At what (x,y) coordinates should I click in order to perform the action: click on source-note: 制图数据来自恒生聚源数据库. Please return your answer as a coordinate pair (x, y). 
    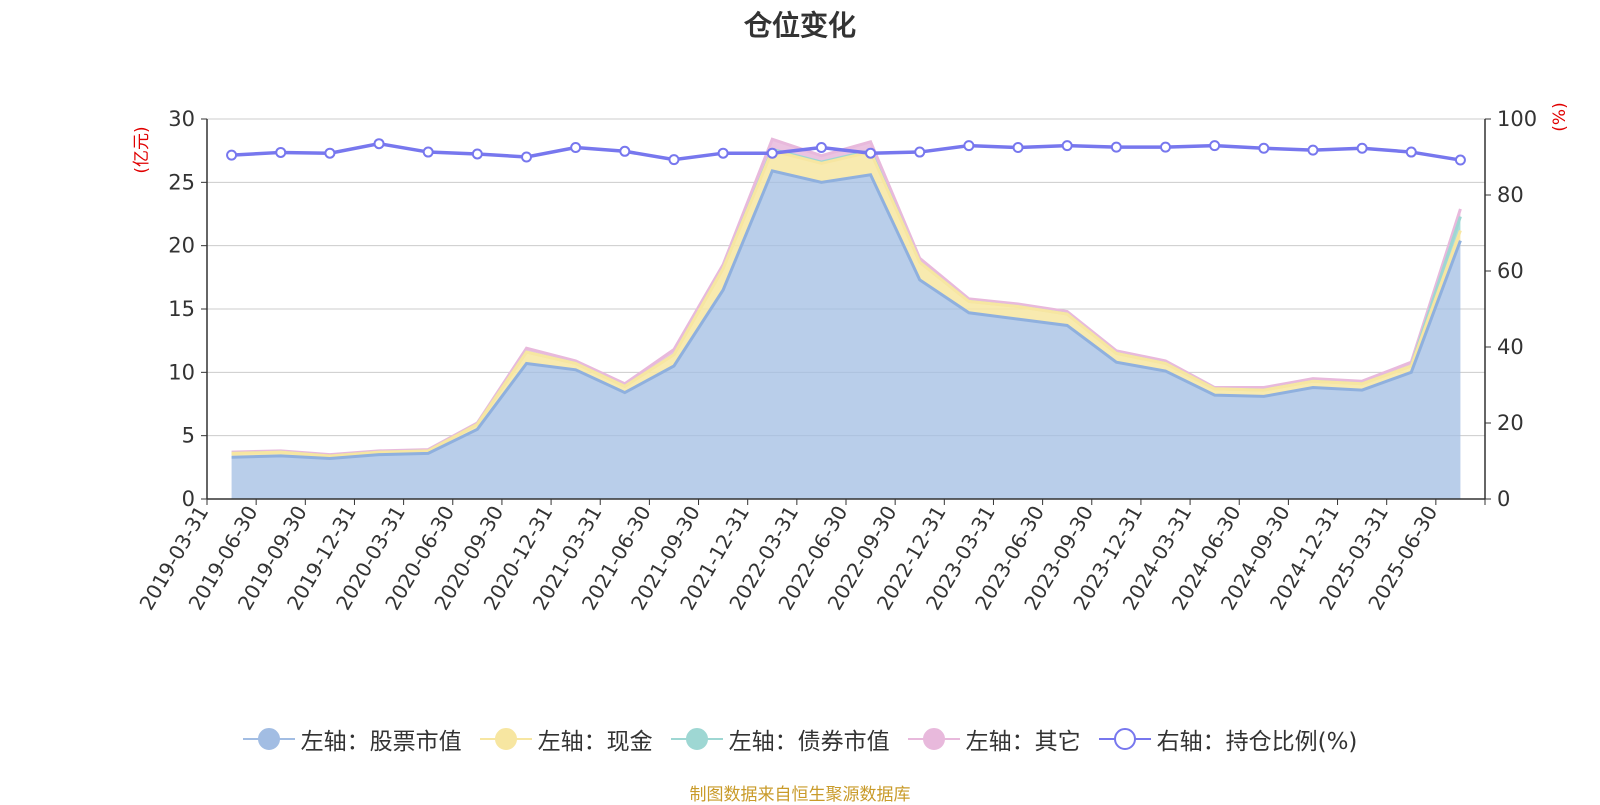
    Looking at the image, I should click on (800, 795).